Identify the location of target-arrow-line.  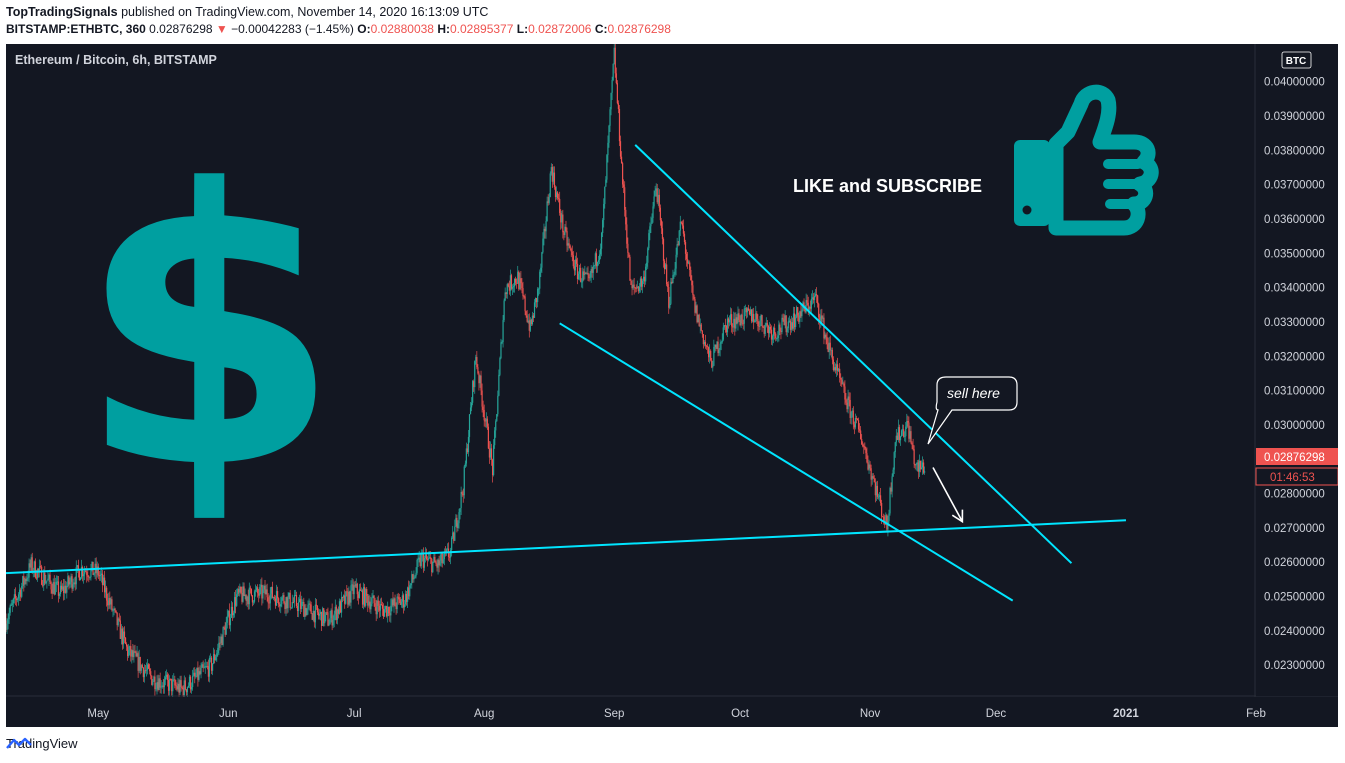
(948, 495).